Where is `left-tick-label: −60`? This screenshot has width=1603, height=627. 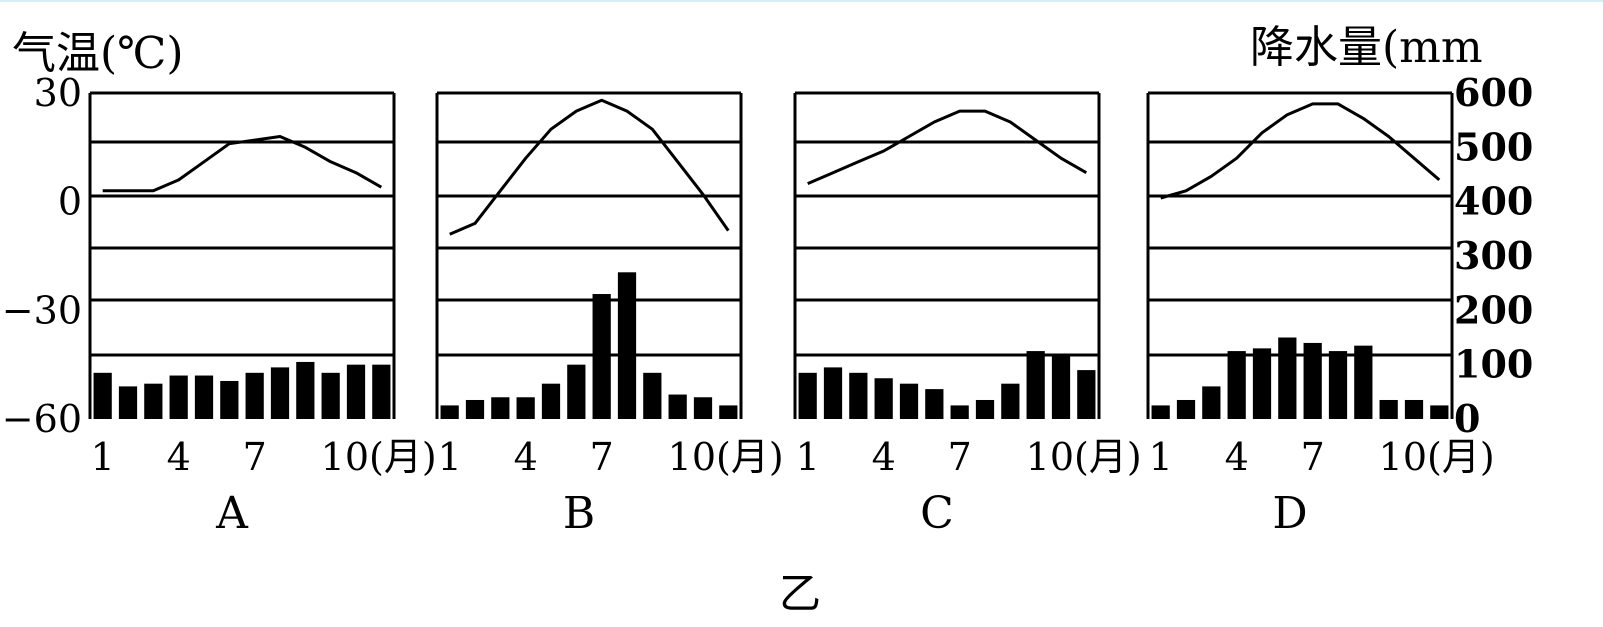
left-tick-label: −60 is located at coordinates (42, 419).